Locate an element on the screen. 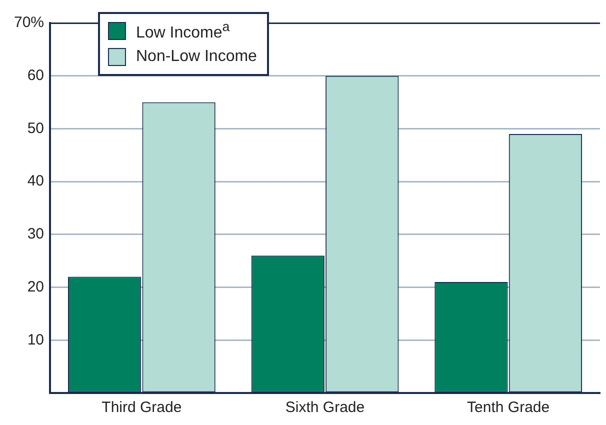 Image resolution: width=606 pixels, height=425 pixels. legend-label: Low Income$^{a}$ is located at coordinates (183, 31).